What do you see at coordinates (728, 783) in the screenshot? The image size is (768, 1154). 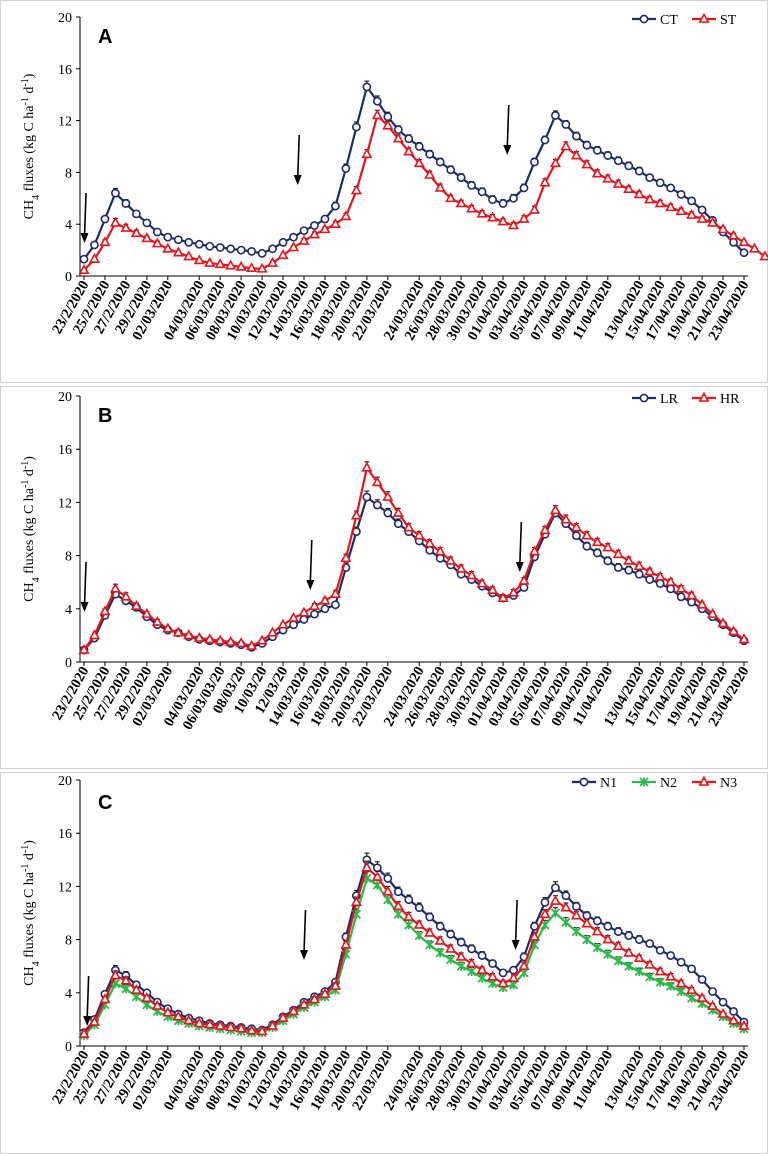 I see `legend-label: N3` at bounding box center [728, 783].